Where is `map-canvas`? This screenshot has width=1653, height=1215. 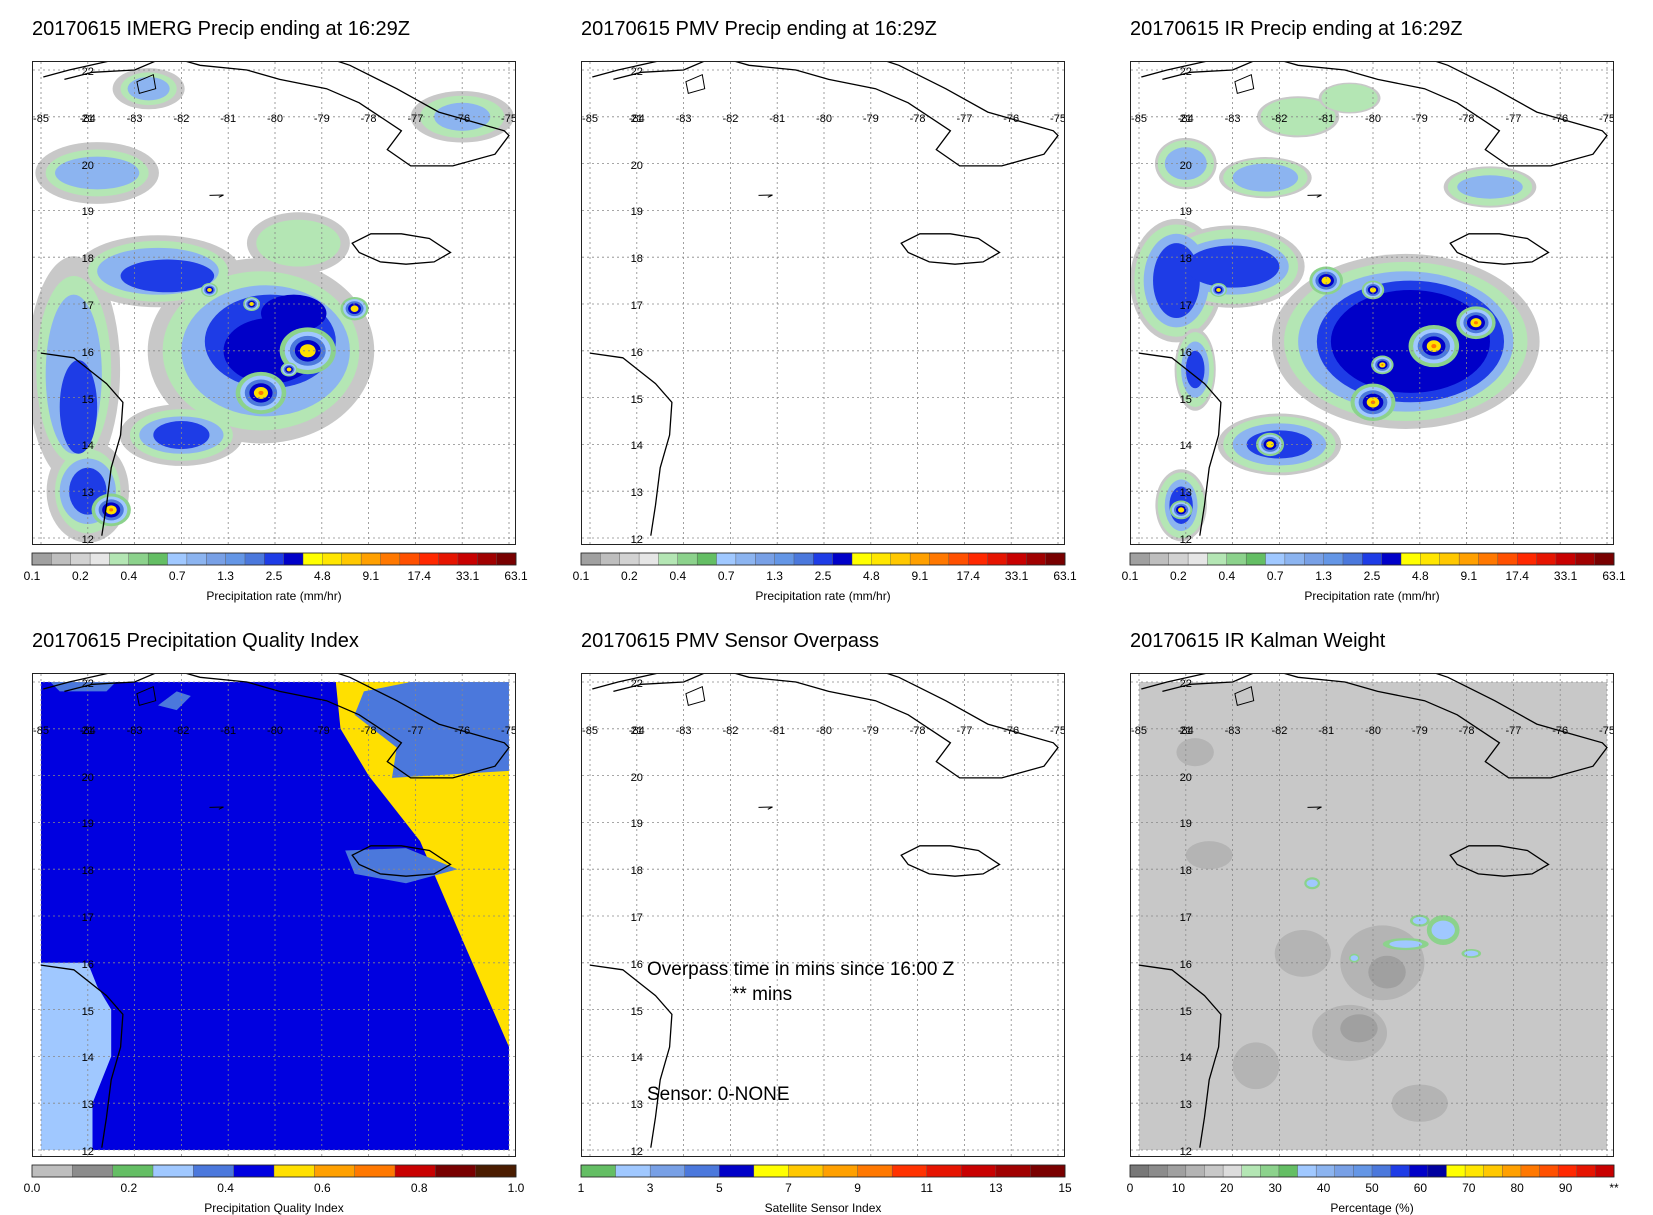
map-canvas is located at coordinates (1372, 303).